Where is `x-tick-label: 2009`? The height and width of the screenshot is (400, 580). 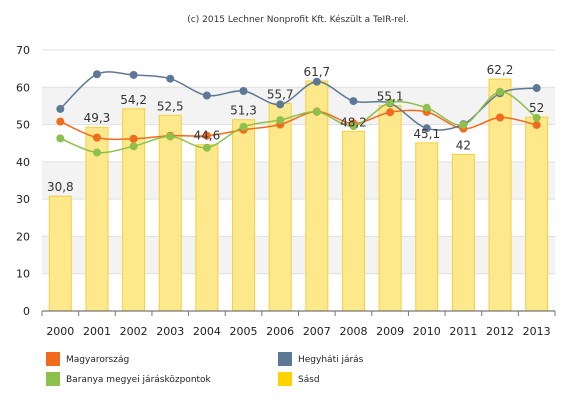 x-tick-label: 2009 is located at coordinates (390, 331).